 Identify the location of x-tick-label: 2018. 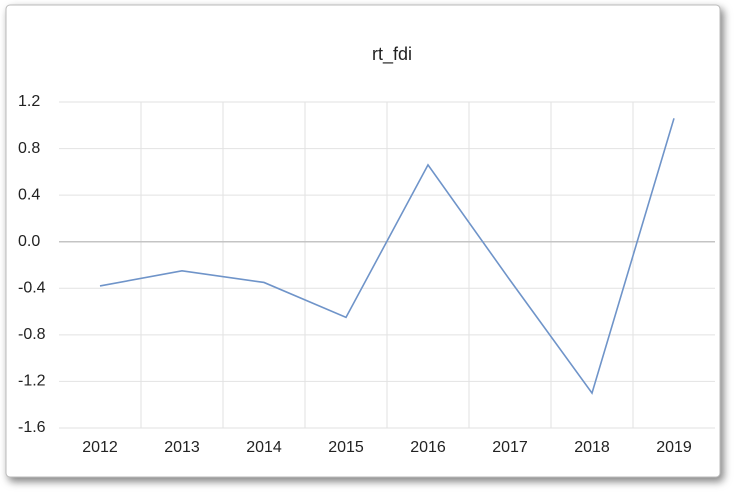
(592, 447).